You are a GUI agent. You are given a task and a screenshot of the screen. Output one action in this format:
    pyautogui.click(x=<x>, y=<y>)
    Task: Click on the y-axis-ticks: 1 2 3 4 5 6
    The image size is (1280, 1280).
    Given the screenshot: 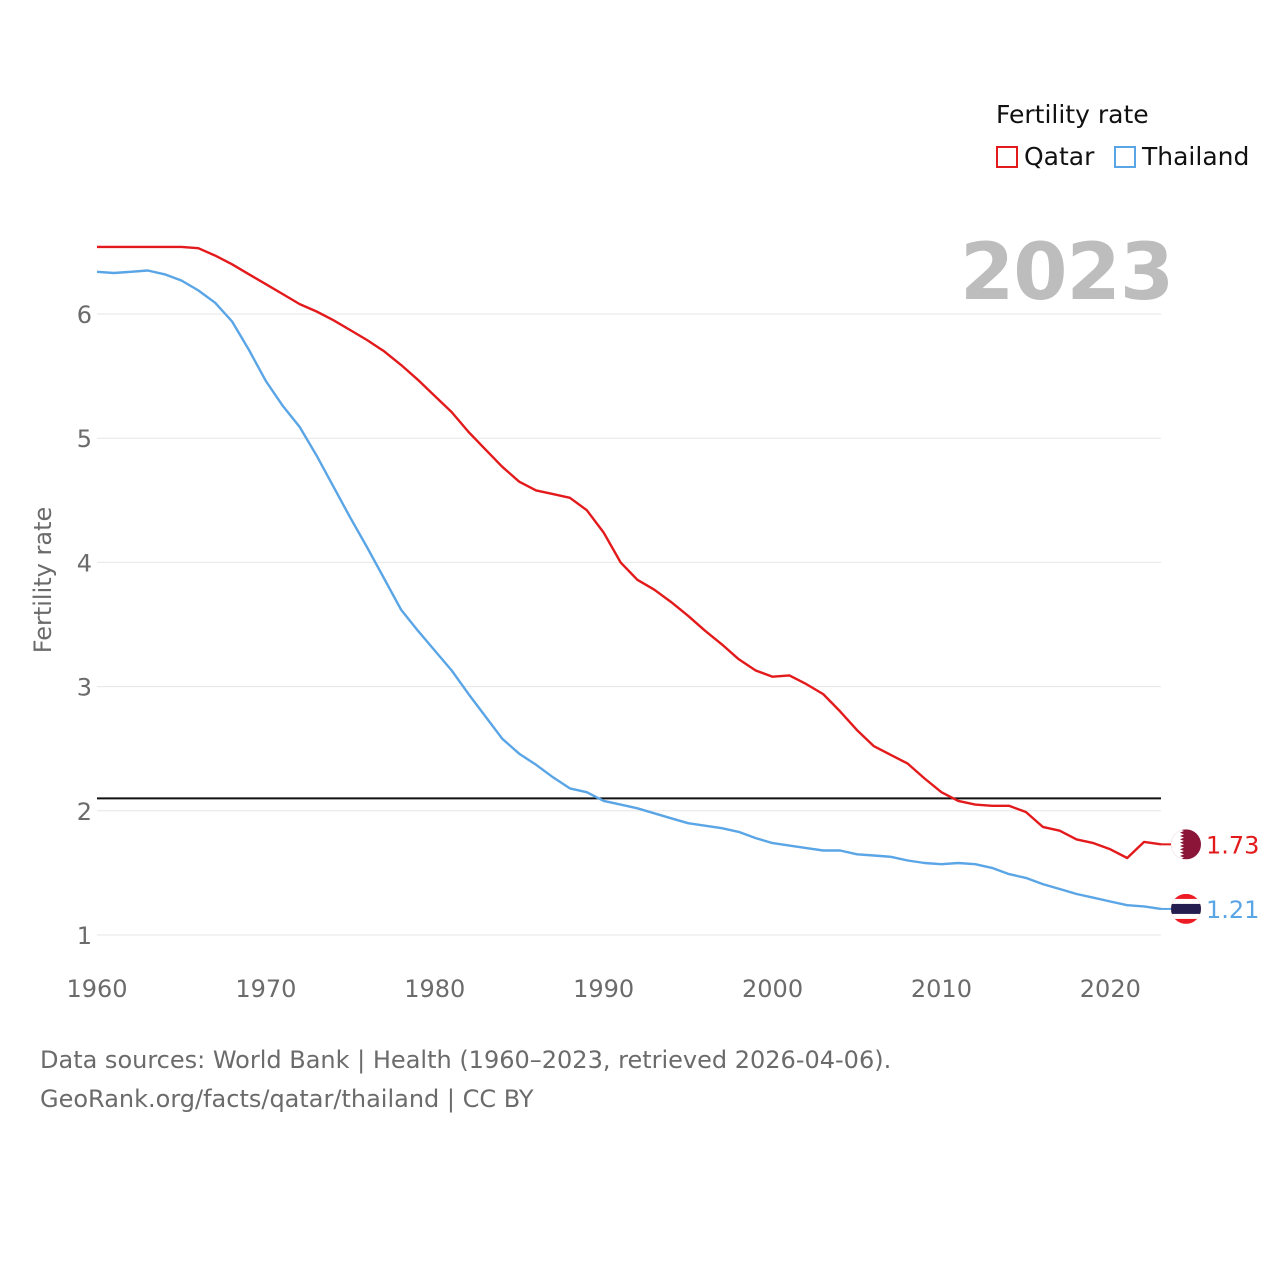 What is the action you would take?
    pyautogui.click(x=84, y=625)
    